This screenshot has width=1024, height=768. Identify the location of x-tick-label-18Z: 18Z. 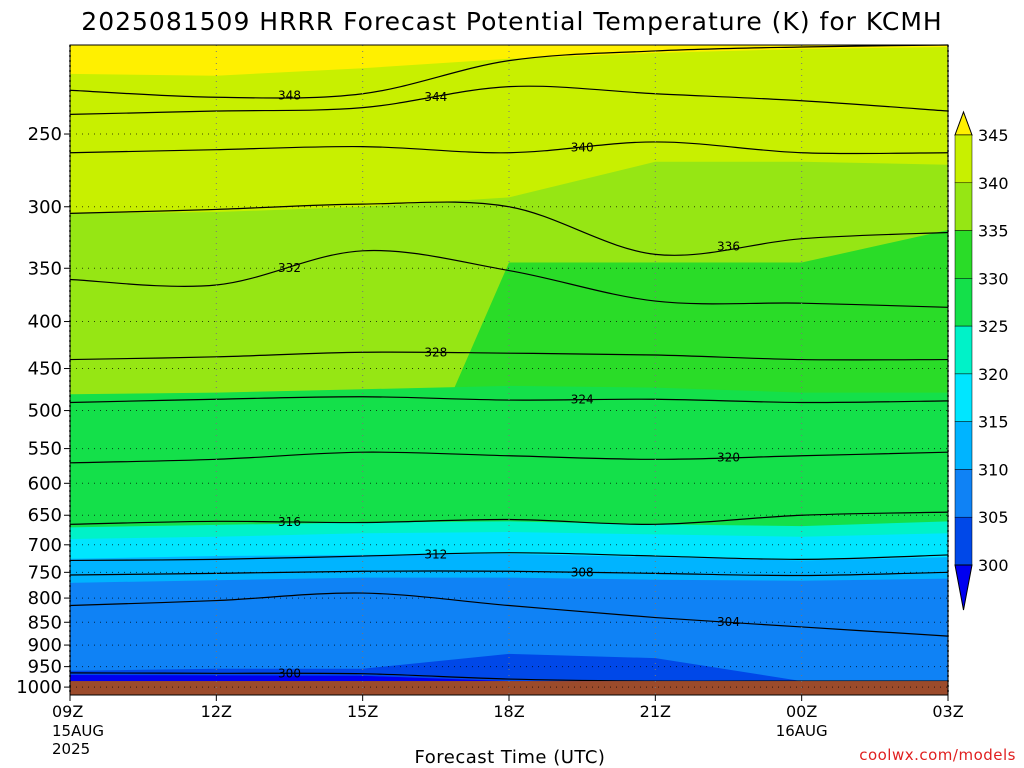
(508, 711).